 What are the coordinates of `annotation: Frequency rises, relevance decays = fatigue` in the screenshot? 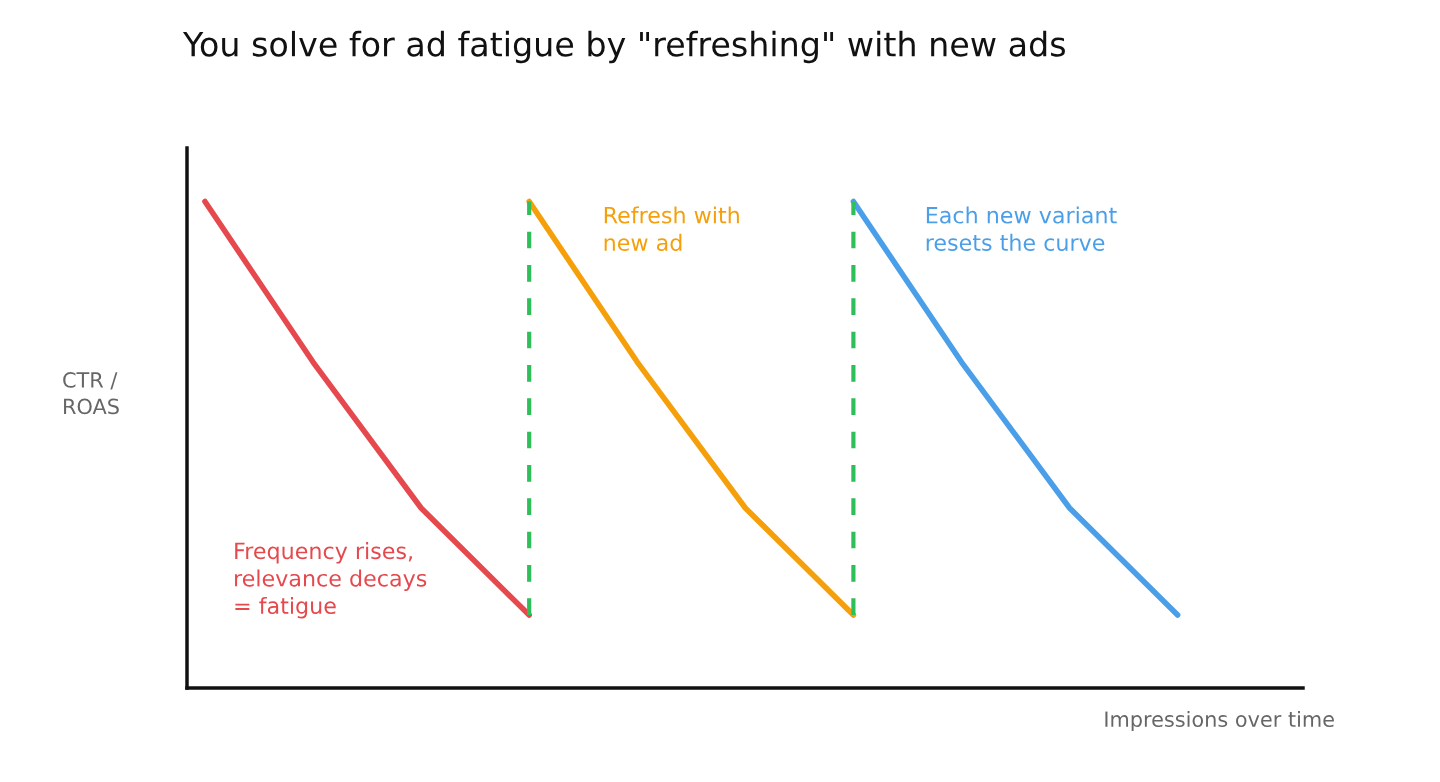 It's located at (331, 580).